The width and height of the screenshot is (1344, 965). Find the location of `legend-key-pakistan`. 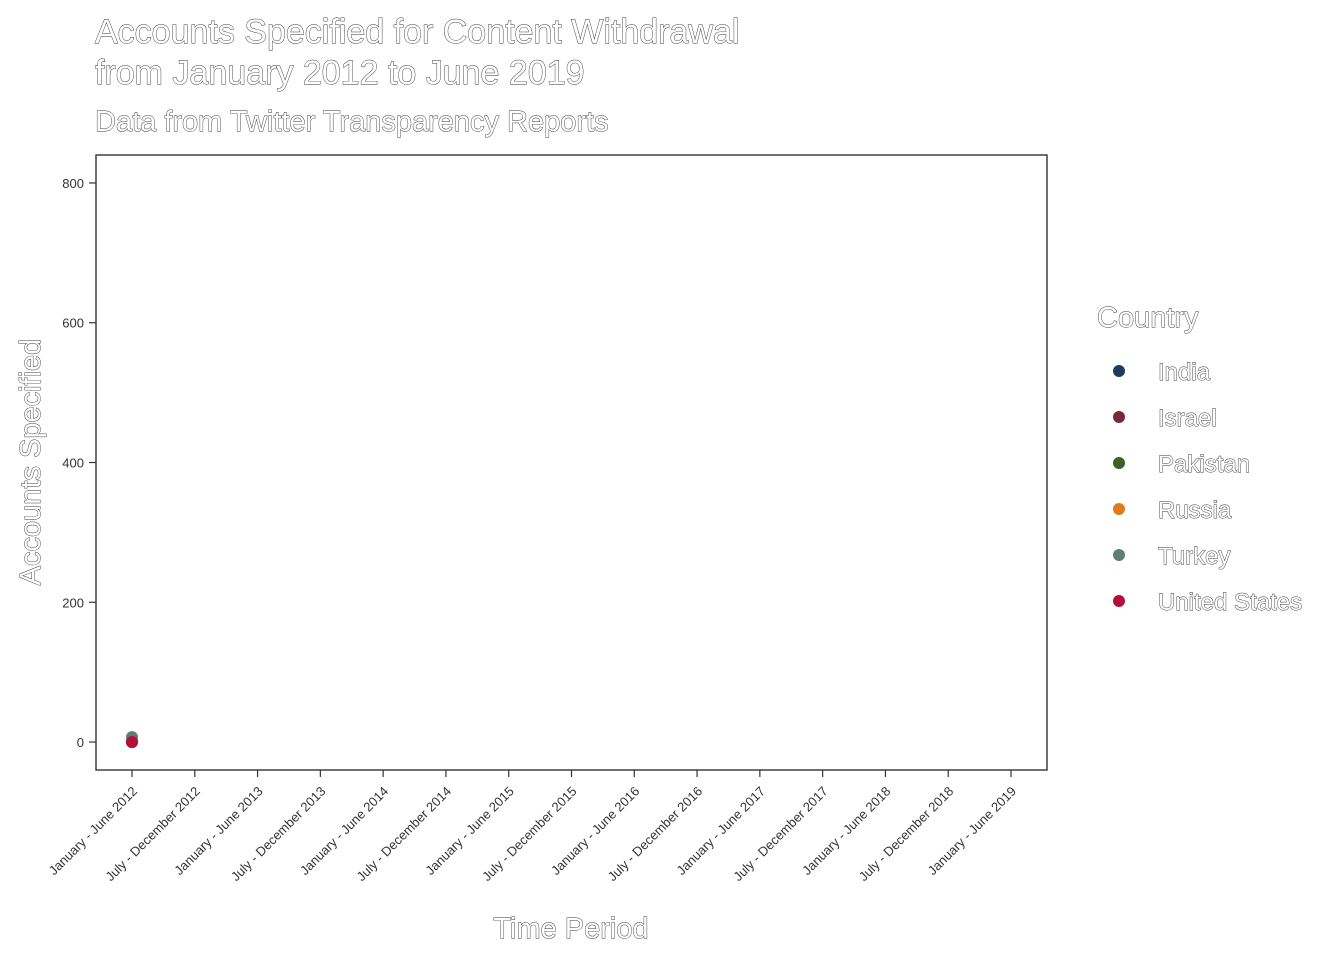

legend-key-pakistan is located at coordinates (1119, 463).